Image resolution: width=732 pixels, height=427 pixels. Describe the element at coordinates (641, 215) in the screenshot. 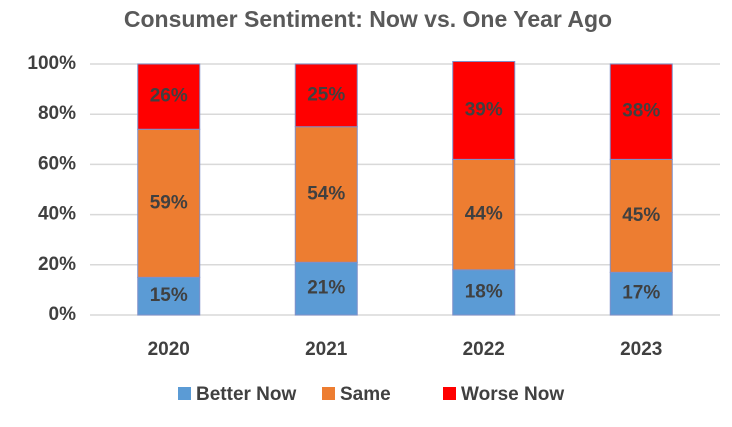

I see `data-label: 45%` at that location.